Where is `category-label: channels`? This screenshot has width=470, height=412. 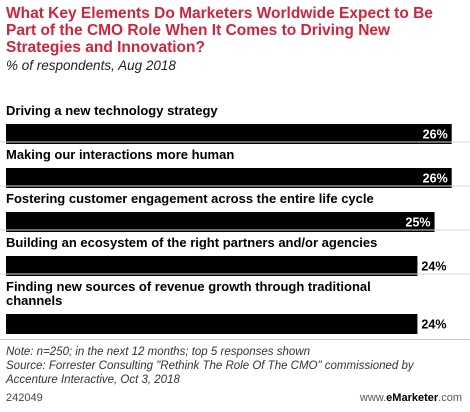
category-label: channels is located at coordinates (34, 300).